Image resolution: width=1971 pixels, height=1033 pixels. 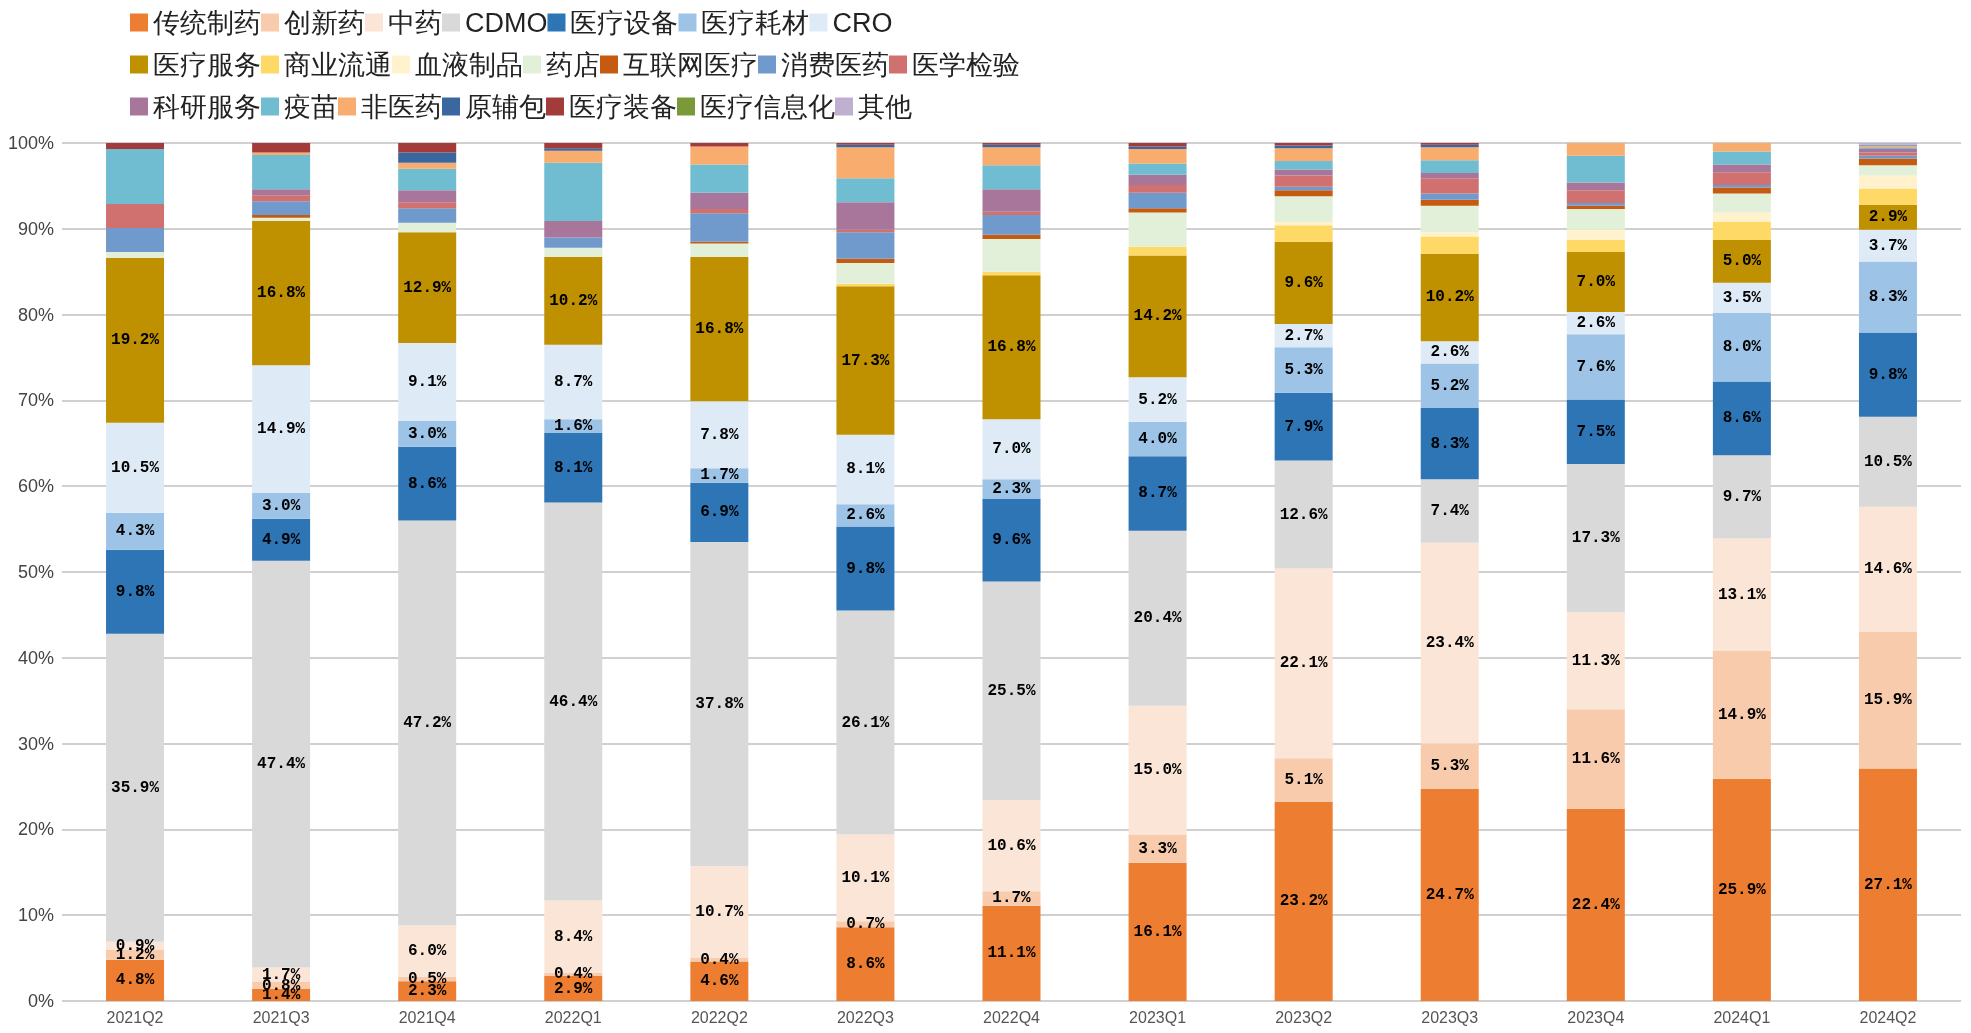 What do you see at coordinates (1157, 618) in the screenshot?
I see `data-label: 20.4%` at bounding box center [1157, 618].